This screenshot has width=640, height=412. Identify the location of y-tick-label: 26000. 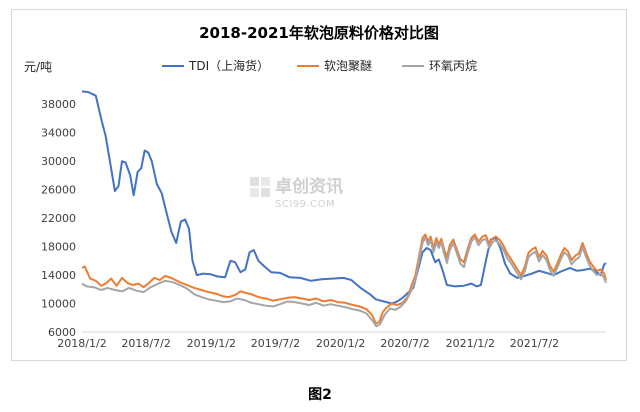
(58, 190).